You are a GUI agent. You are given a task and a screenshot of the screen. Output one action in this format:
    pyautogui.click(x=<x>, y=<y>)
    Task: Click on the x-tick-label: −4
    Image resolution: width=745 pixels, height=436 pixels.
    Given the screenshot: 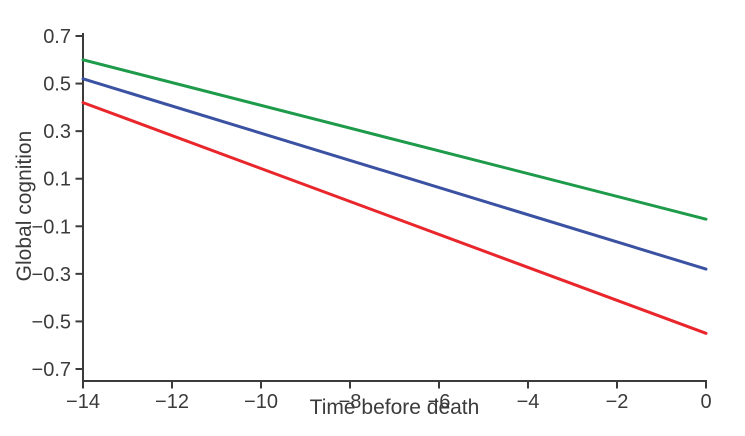 What is the action you would take?
    pyautogui.click(x=528, y=402)
    